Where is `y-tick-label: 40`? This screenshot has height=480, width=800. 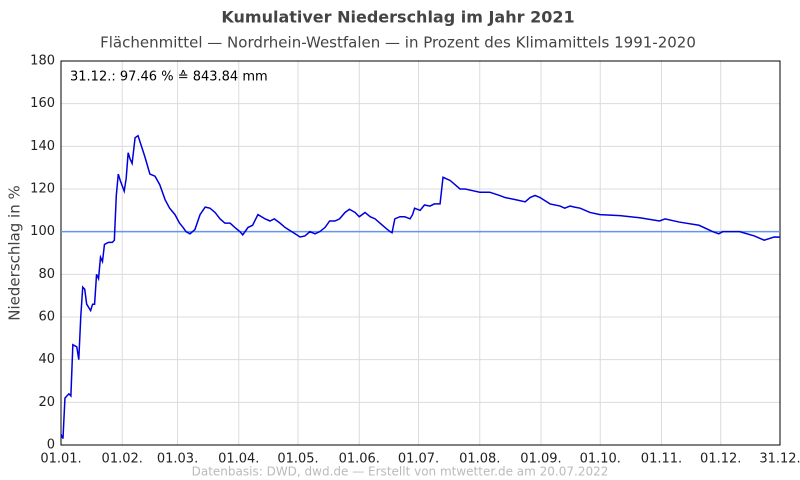
y-tick-label: 40 is located at coordinates (46, 359).